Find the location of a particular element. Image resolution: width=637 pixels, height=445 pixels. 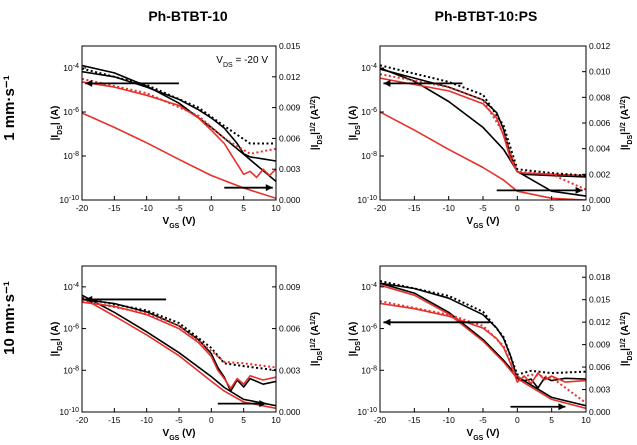

column-title: Ph-BTBT-10 is located at coordinates (188, 16).